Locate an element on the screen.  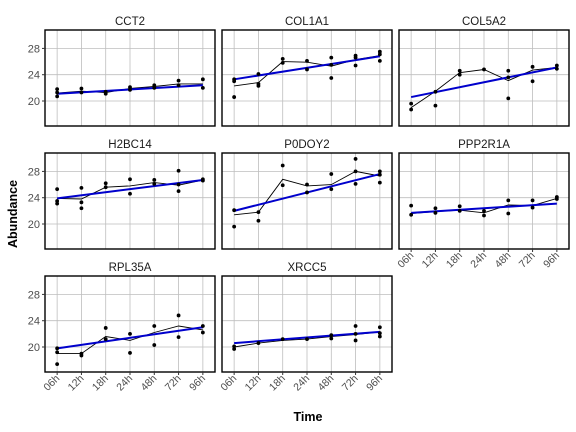
y-axis-title: Abundance is located at coordinates (13, 214).